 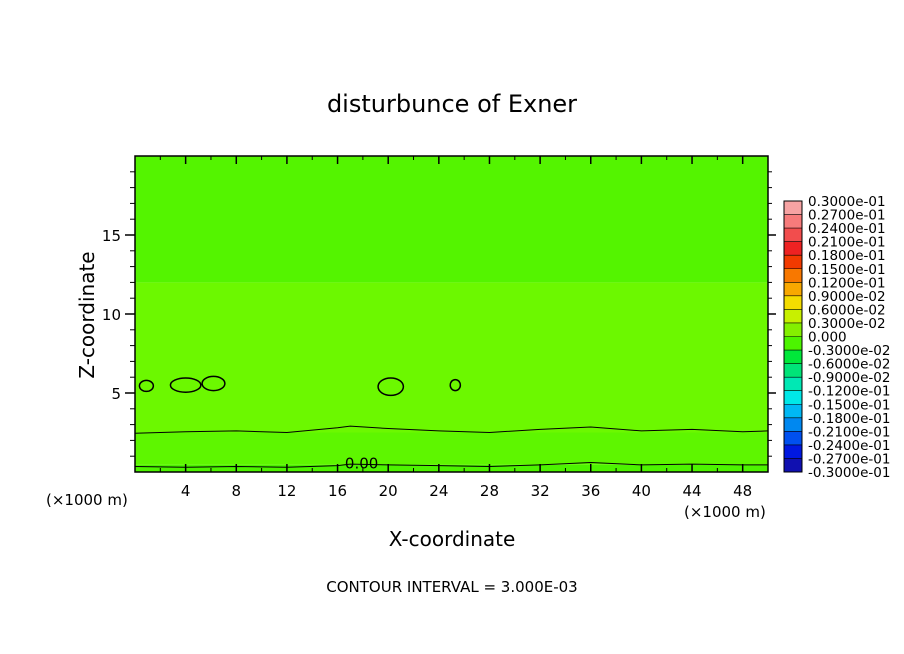 What do you see at coordinates (237, 491) in the screenshot?
I see `x-tick-label: 8` at bounding box center [237, 491].